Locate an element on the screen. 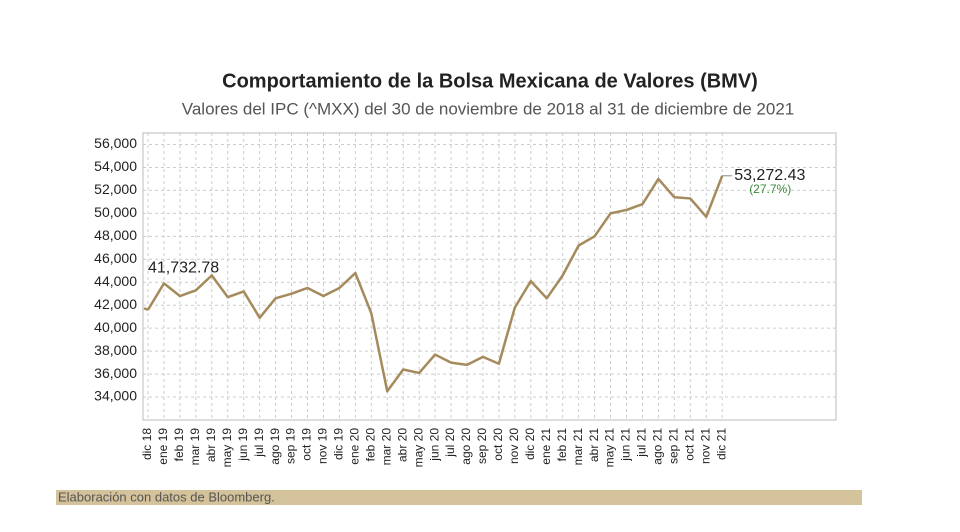 This screenshot has height=532, width=960. x-tick-label: oct 19 is located at coordinates (307, 444).